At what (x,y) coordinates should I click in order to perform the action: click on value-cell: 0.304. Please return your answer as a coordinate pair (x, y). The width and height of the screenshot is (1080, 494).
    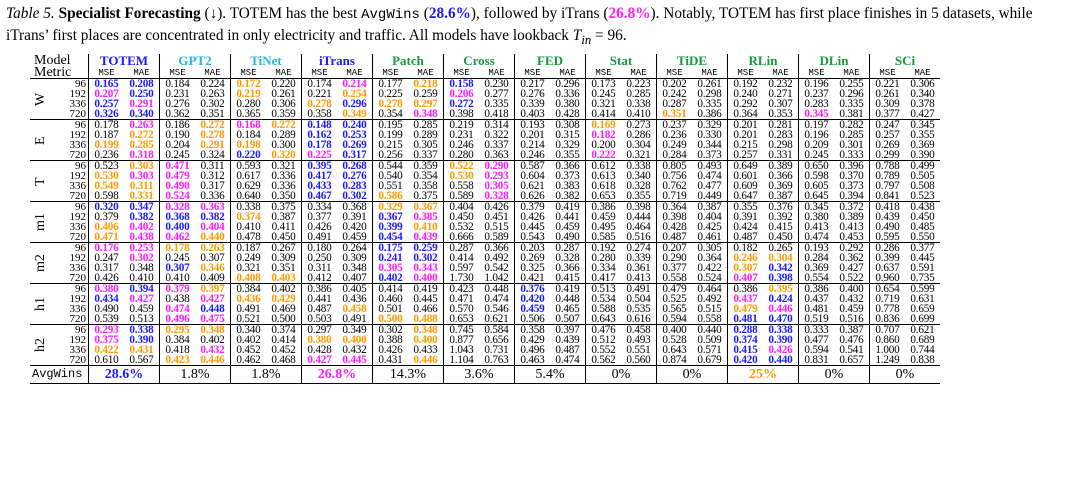
    Looking at the image, I should click on (638, 145).